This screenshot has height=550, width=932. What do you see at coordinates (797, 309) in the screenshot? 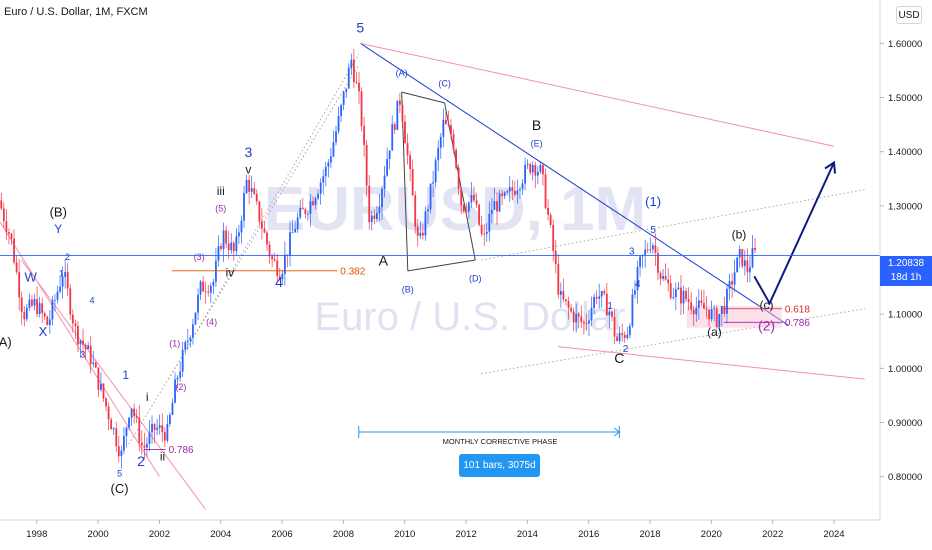
I see `fib-label: 0.618` at bounding box center [797, 309].